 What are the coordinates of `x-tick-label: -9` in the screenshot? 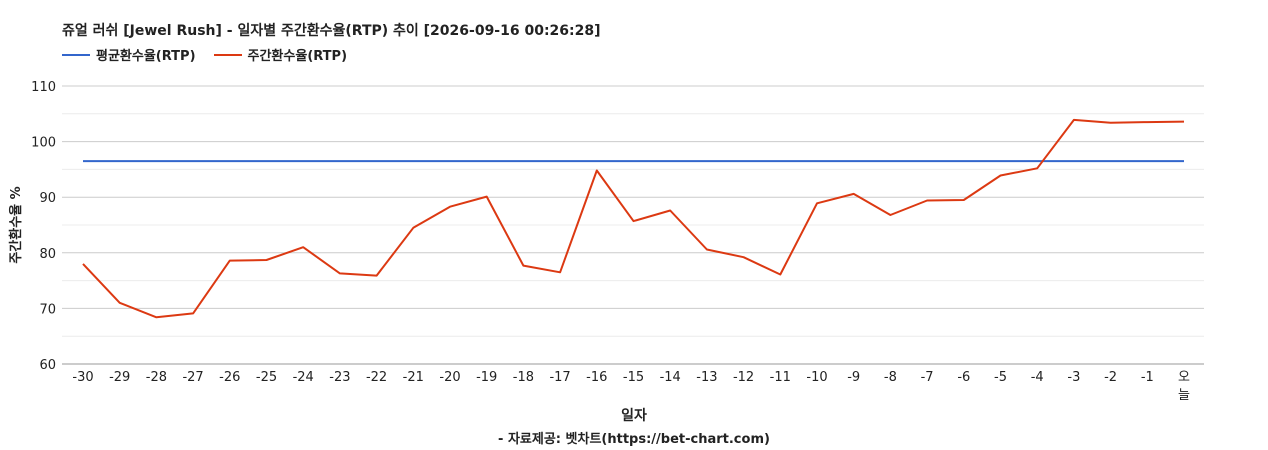 It's located at (853, 377).